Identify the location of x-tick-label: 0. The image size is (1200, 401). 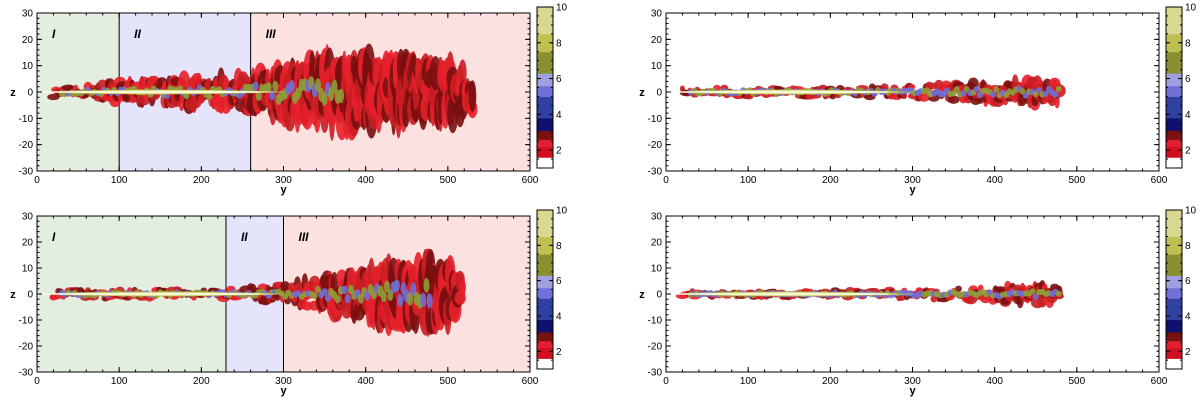
(666, 180).